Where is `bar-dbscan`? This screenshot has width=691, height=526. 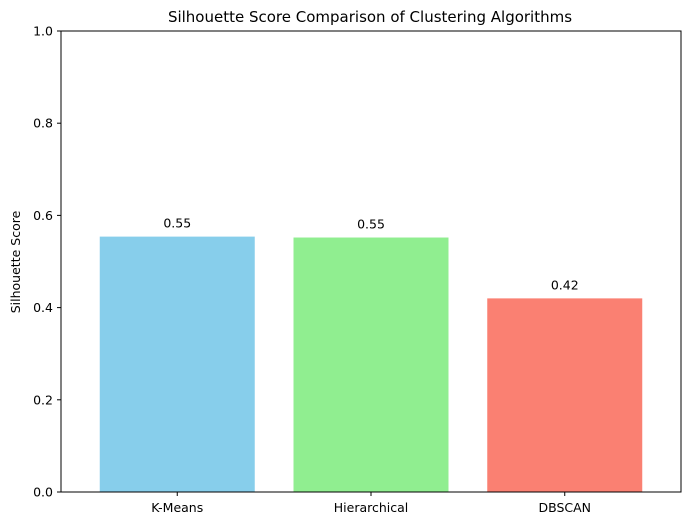 bar-dbscan is located at coordinates (565, 395).